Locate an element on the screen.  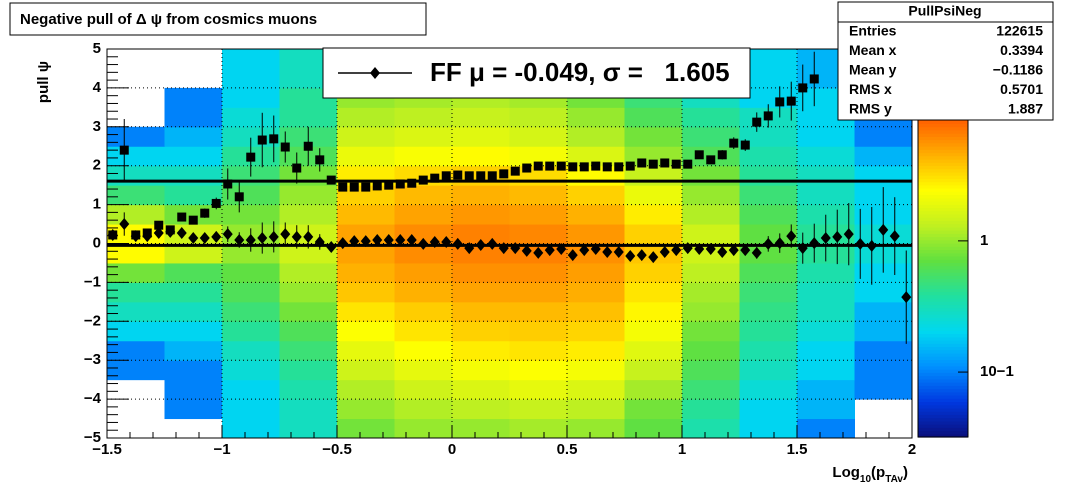
x-axis-title-part: ) is located at coordinates (905, 472).